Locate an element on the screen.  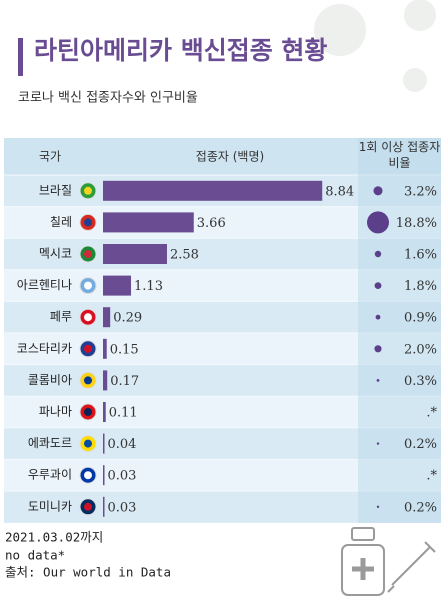
chart-title: 라틴아메리카 백신접종 현황 is located at coordinates (180, 50).